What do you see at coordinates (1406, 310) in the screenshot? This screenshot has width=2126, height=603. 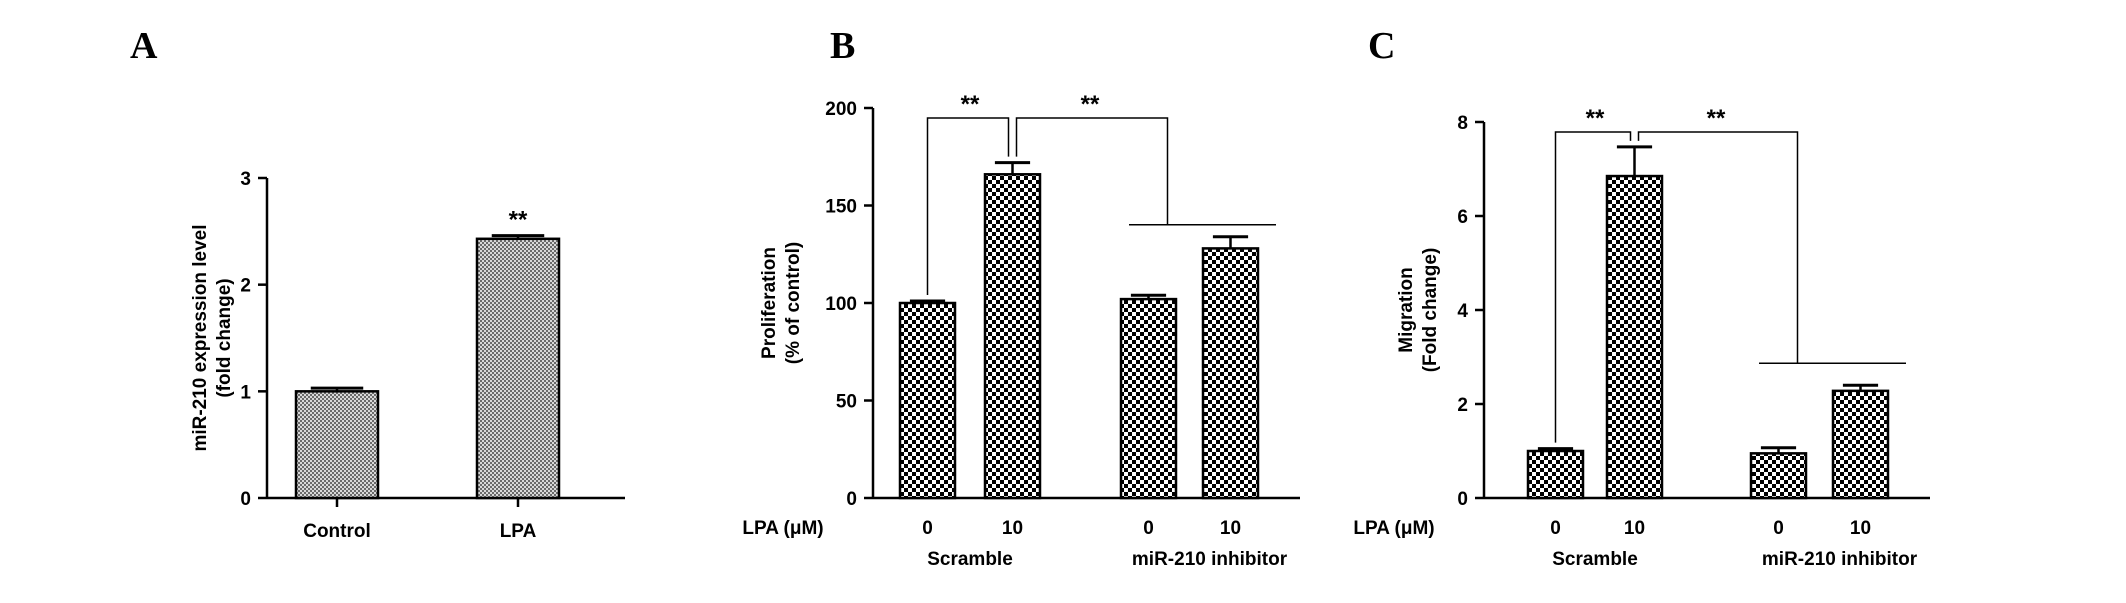 I see `y-axis-label: Migration` at bounding box center [1406, 310].